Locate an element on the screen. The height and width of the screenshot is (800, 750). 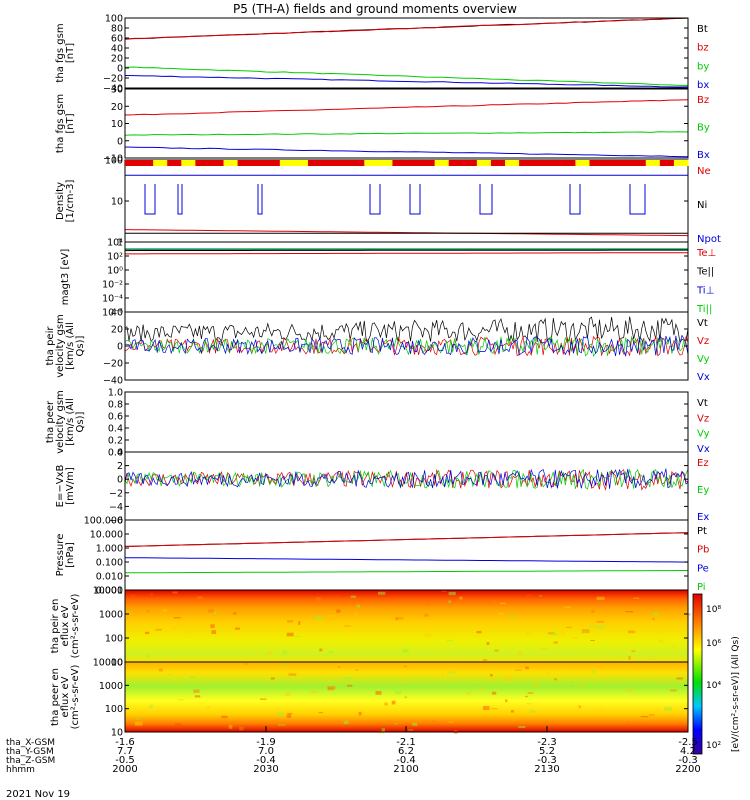
y-tick-label: 10⁻⁶ is located at coordinates (112, 313).